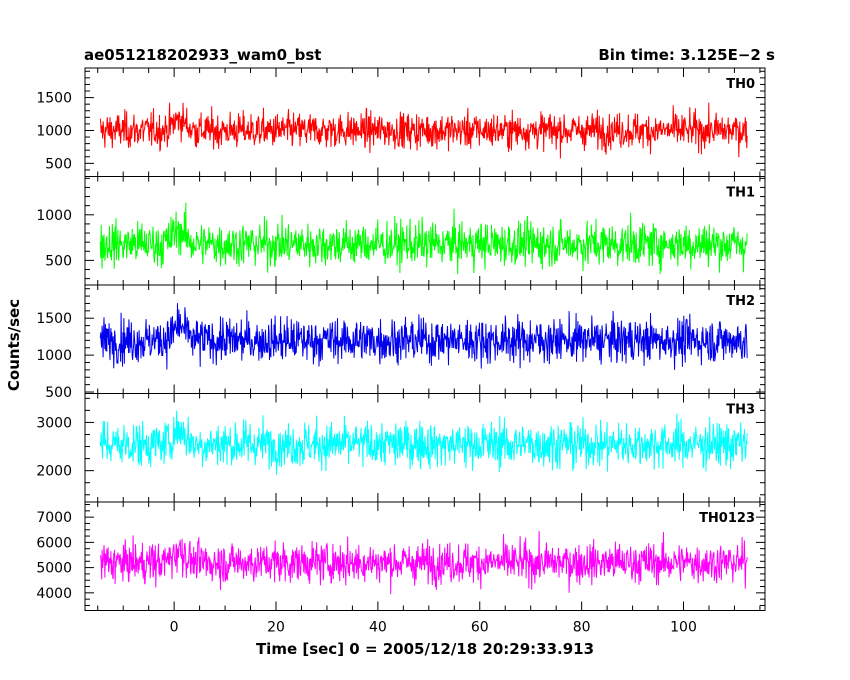 This screenshot has width=850, height=680. Describe the element at coordinates (58, 261) in the screenshot. I see `y-tick-label-th1: 500` at that location.